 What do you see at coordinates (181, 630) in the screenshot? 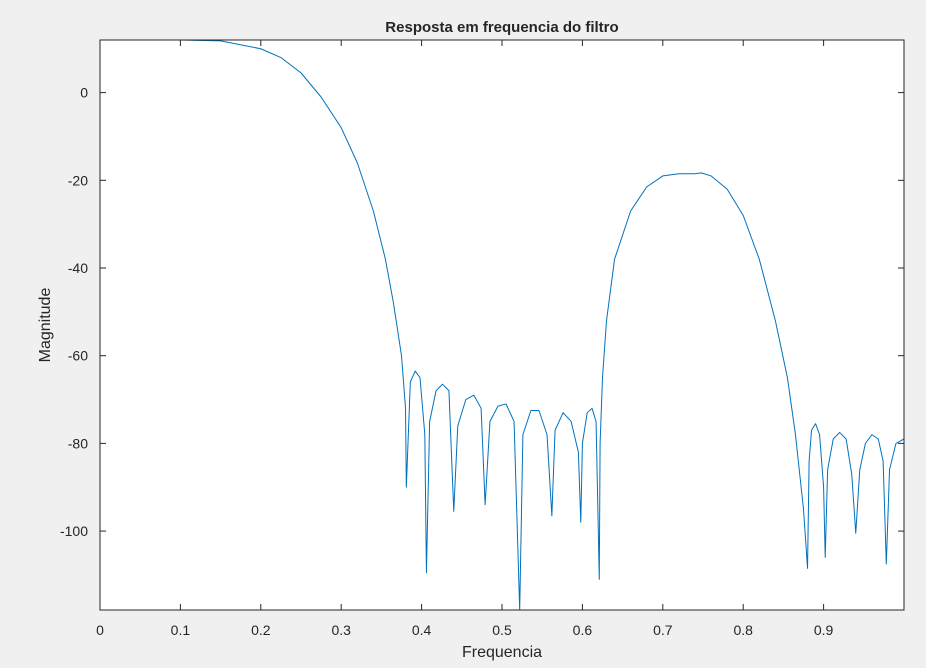
I see `x-tick-label: 0.1` at bounding box center [181, 630].